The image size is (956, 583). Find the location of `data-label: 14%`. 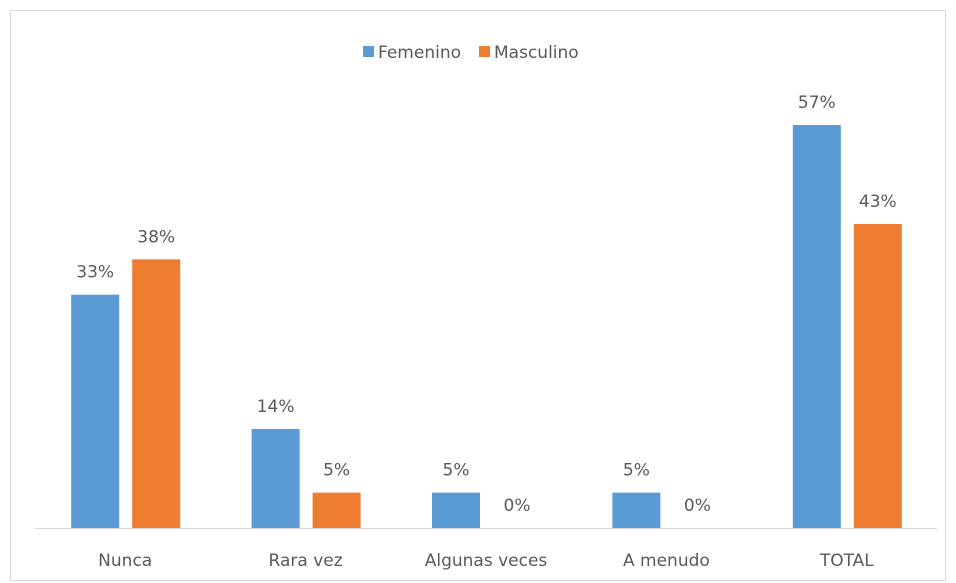

data-label: 14% is located at coordinates (276, 407).